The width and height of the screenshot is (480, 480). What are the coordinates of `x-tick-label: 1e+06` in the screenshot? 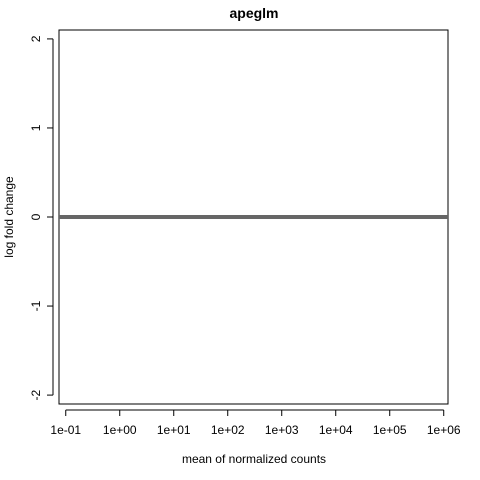 It's located at (444, 430).